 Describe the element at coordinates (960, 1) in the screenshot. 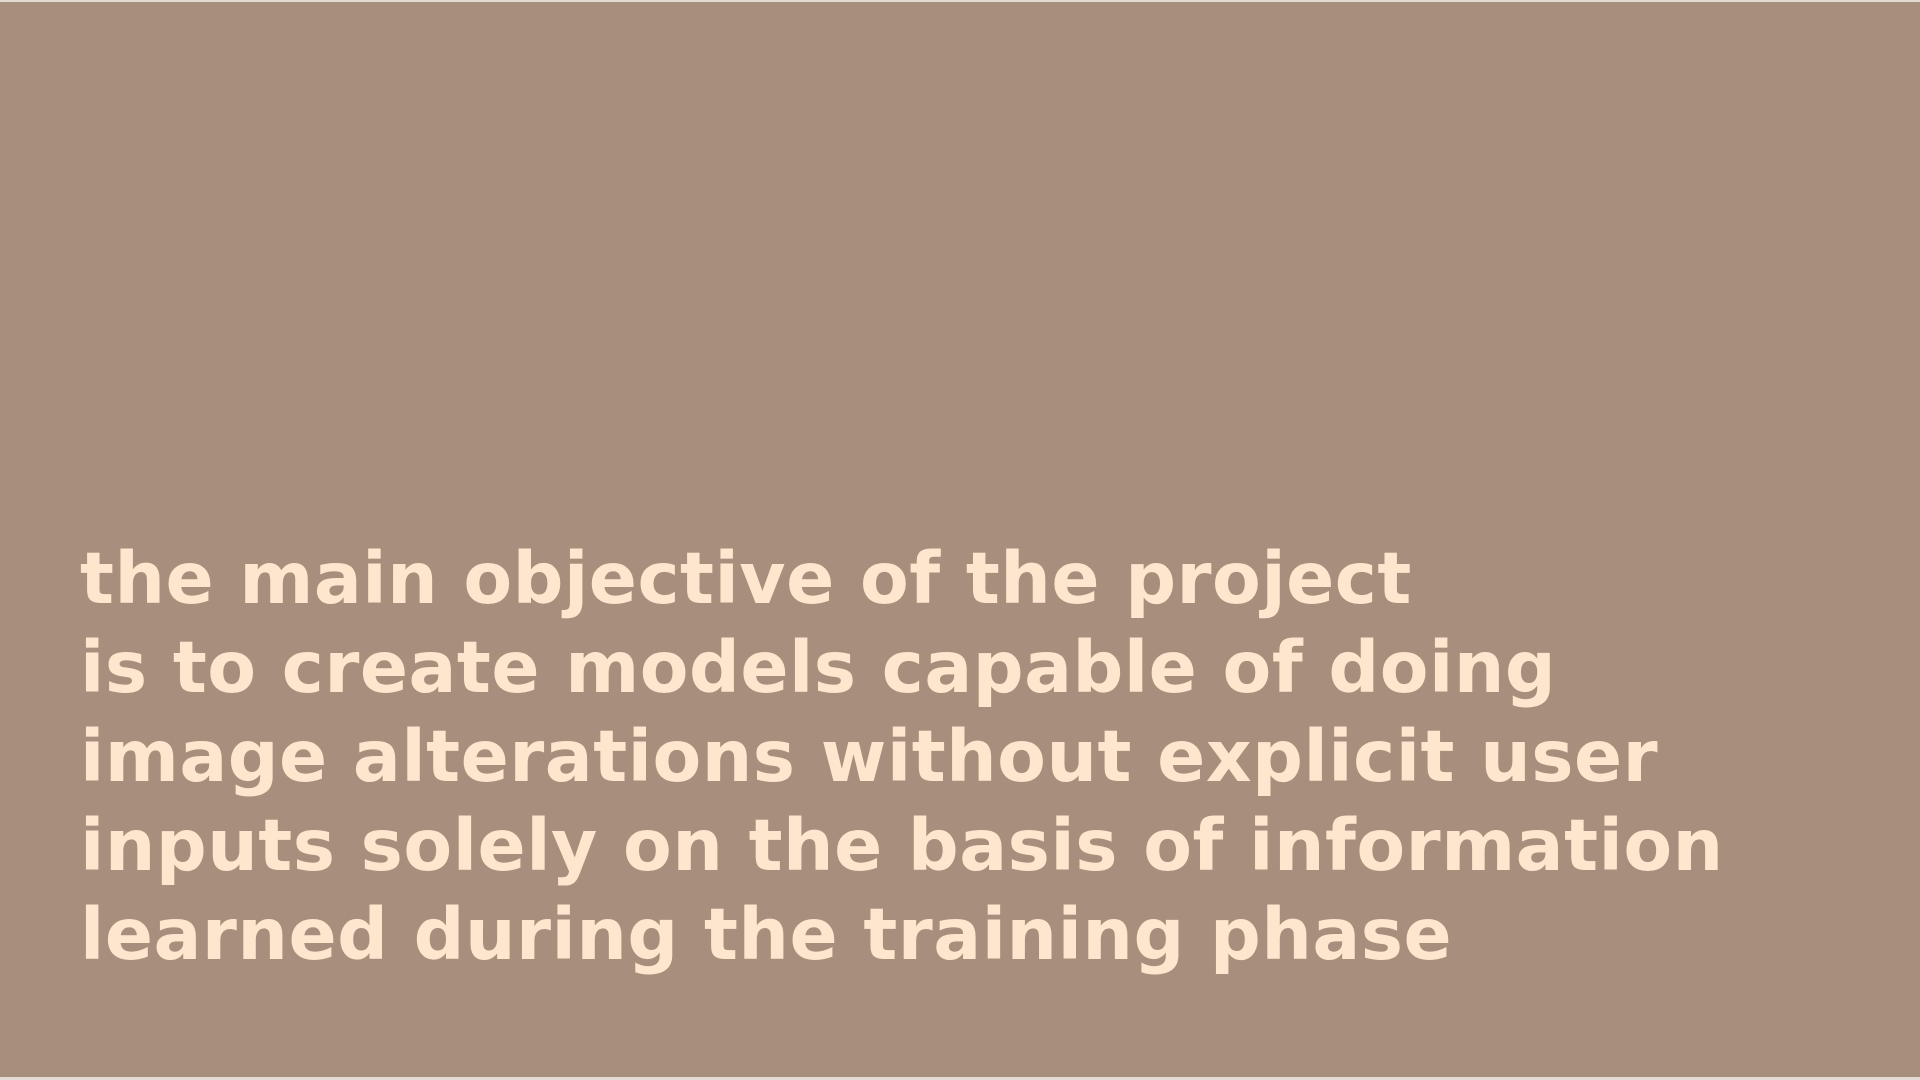

I see `top-border` at that location.